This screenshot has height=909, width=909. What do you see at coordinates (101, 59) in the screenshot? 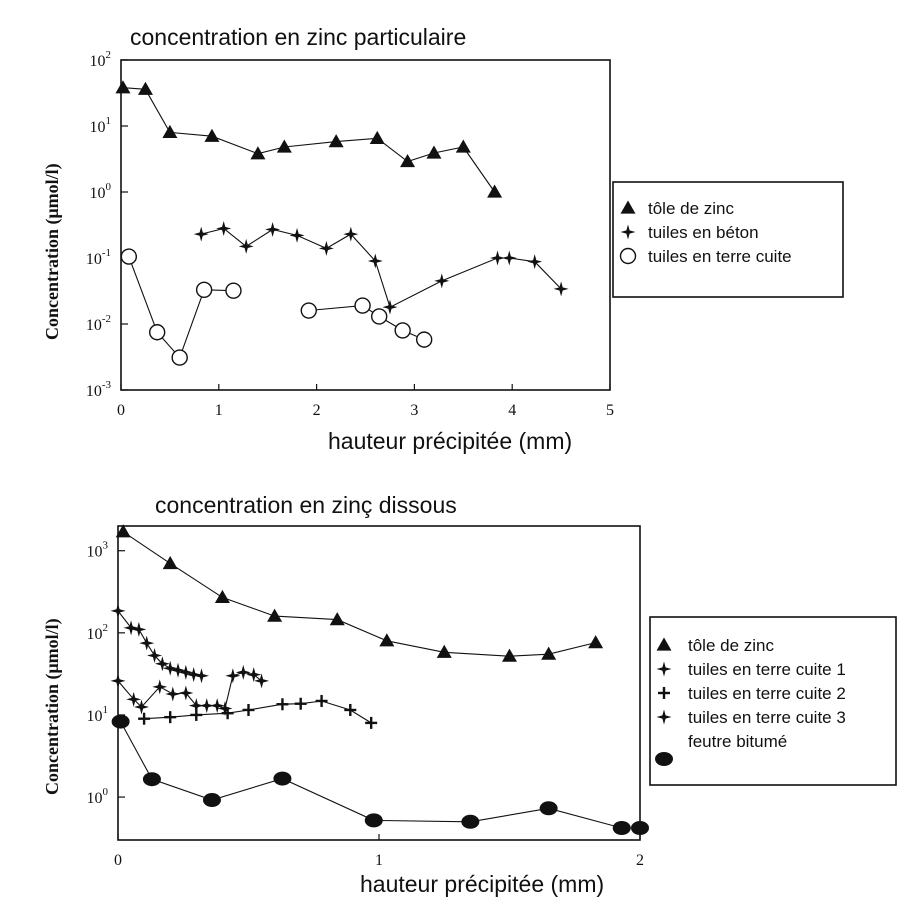
I see `y-tick-label: 10²` at bounding box center [101, 59].